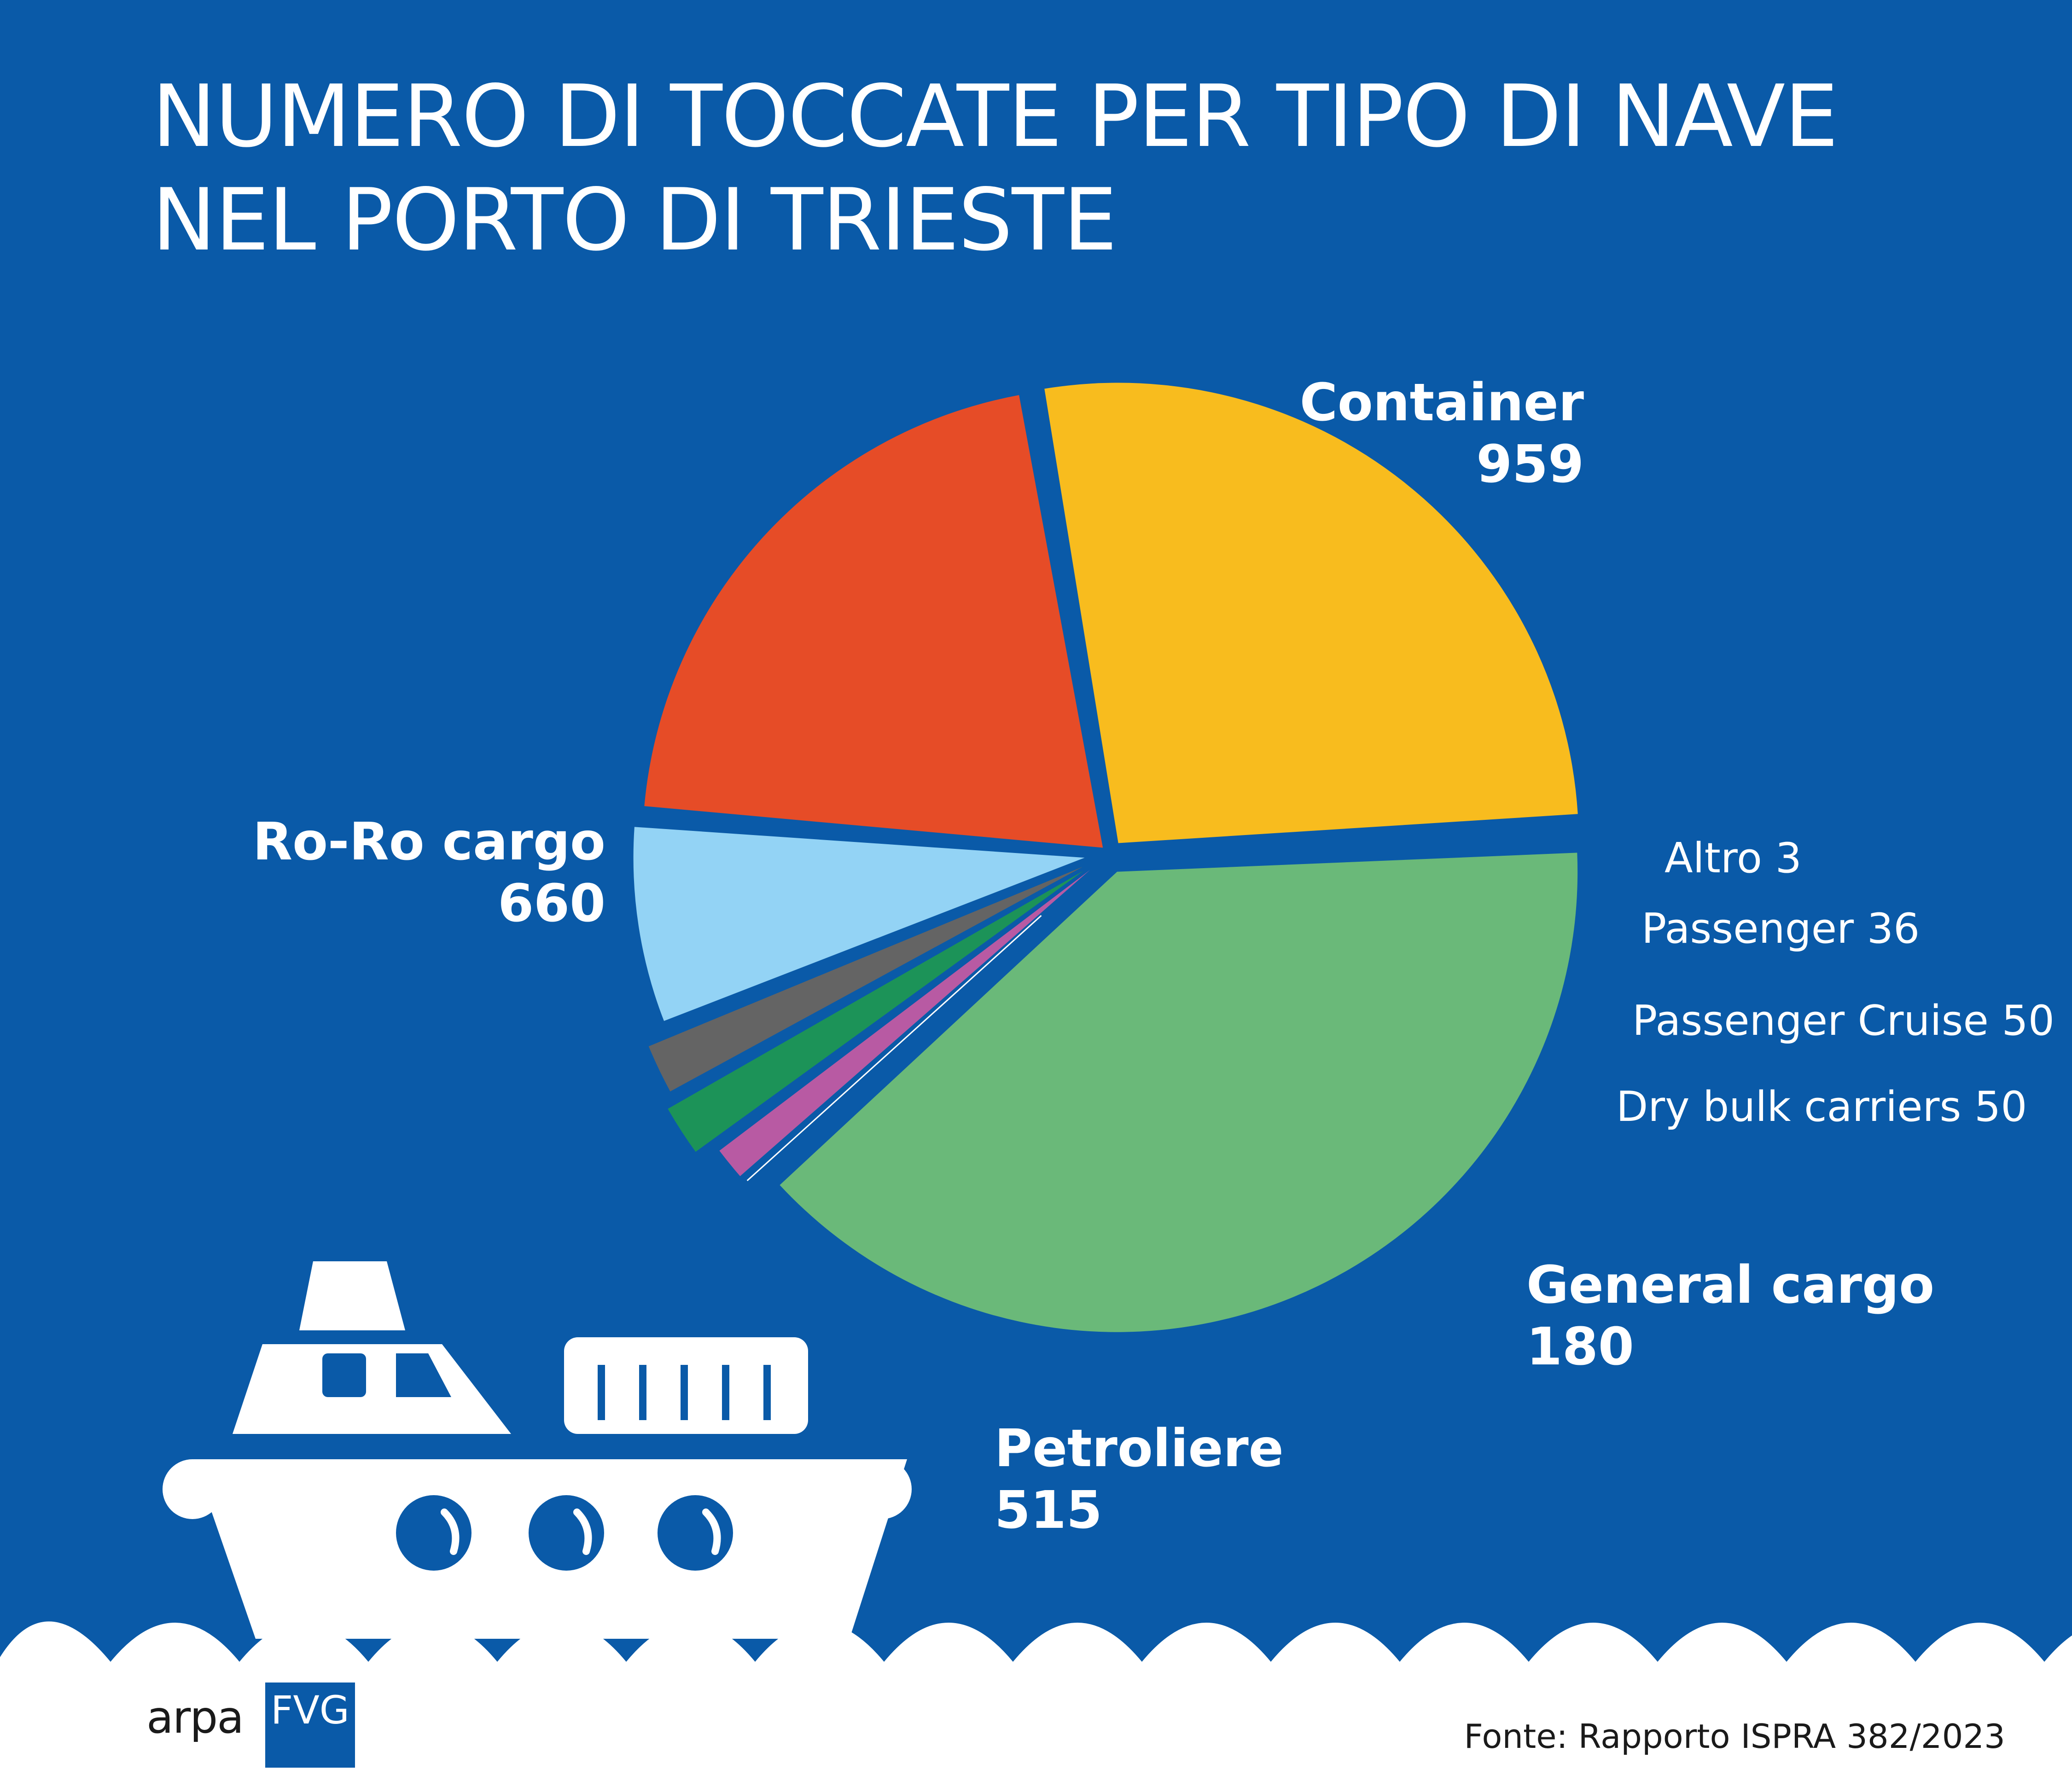  What do you see at coordinates (1893, 929) in the screenshot?
I see `data-label-value: 36` at bounding box center [1893, 929].